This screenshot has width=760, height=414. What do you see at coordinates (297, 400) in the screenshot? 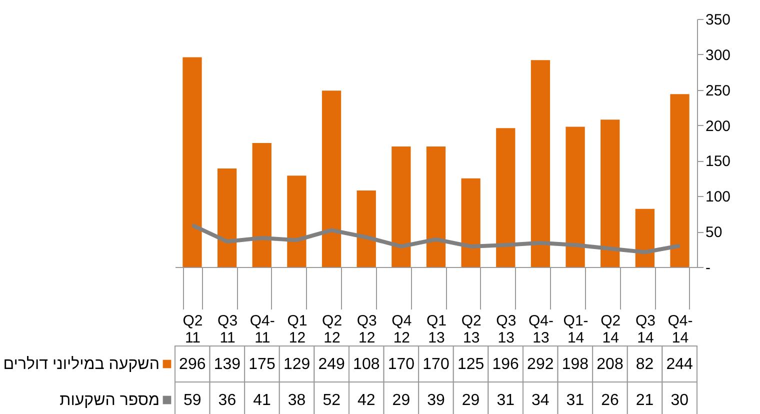
I see `data-label: 38` at bounding box center [297, 400].